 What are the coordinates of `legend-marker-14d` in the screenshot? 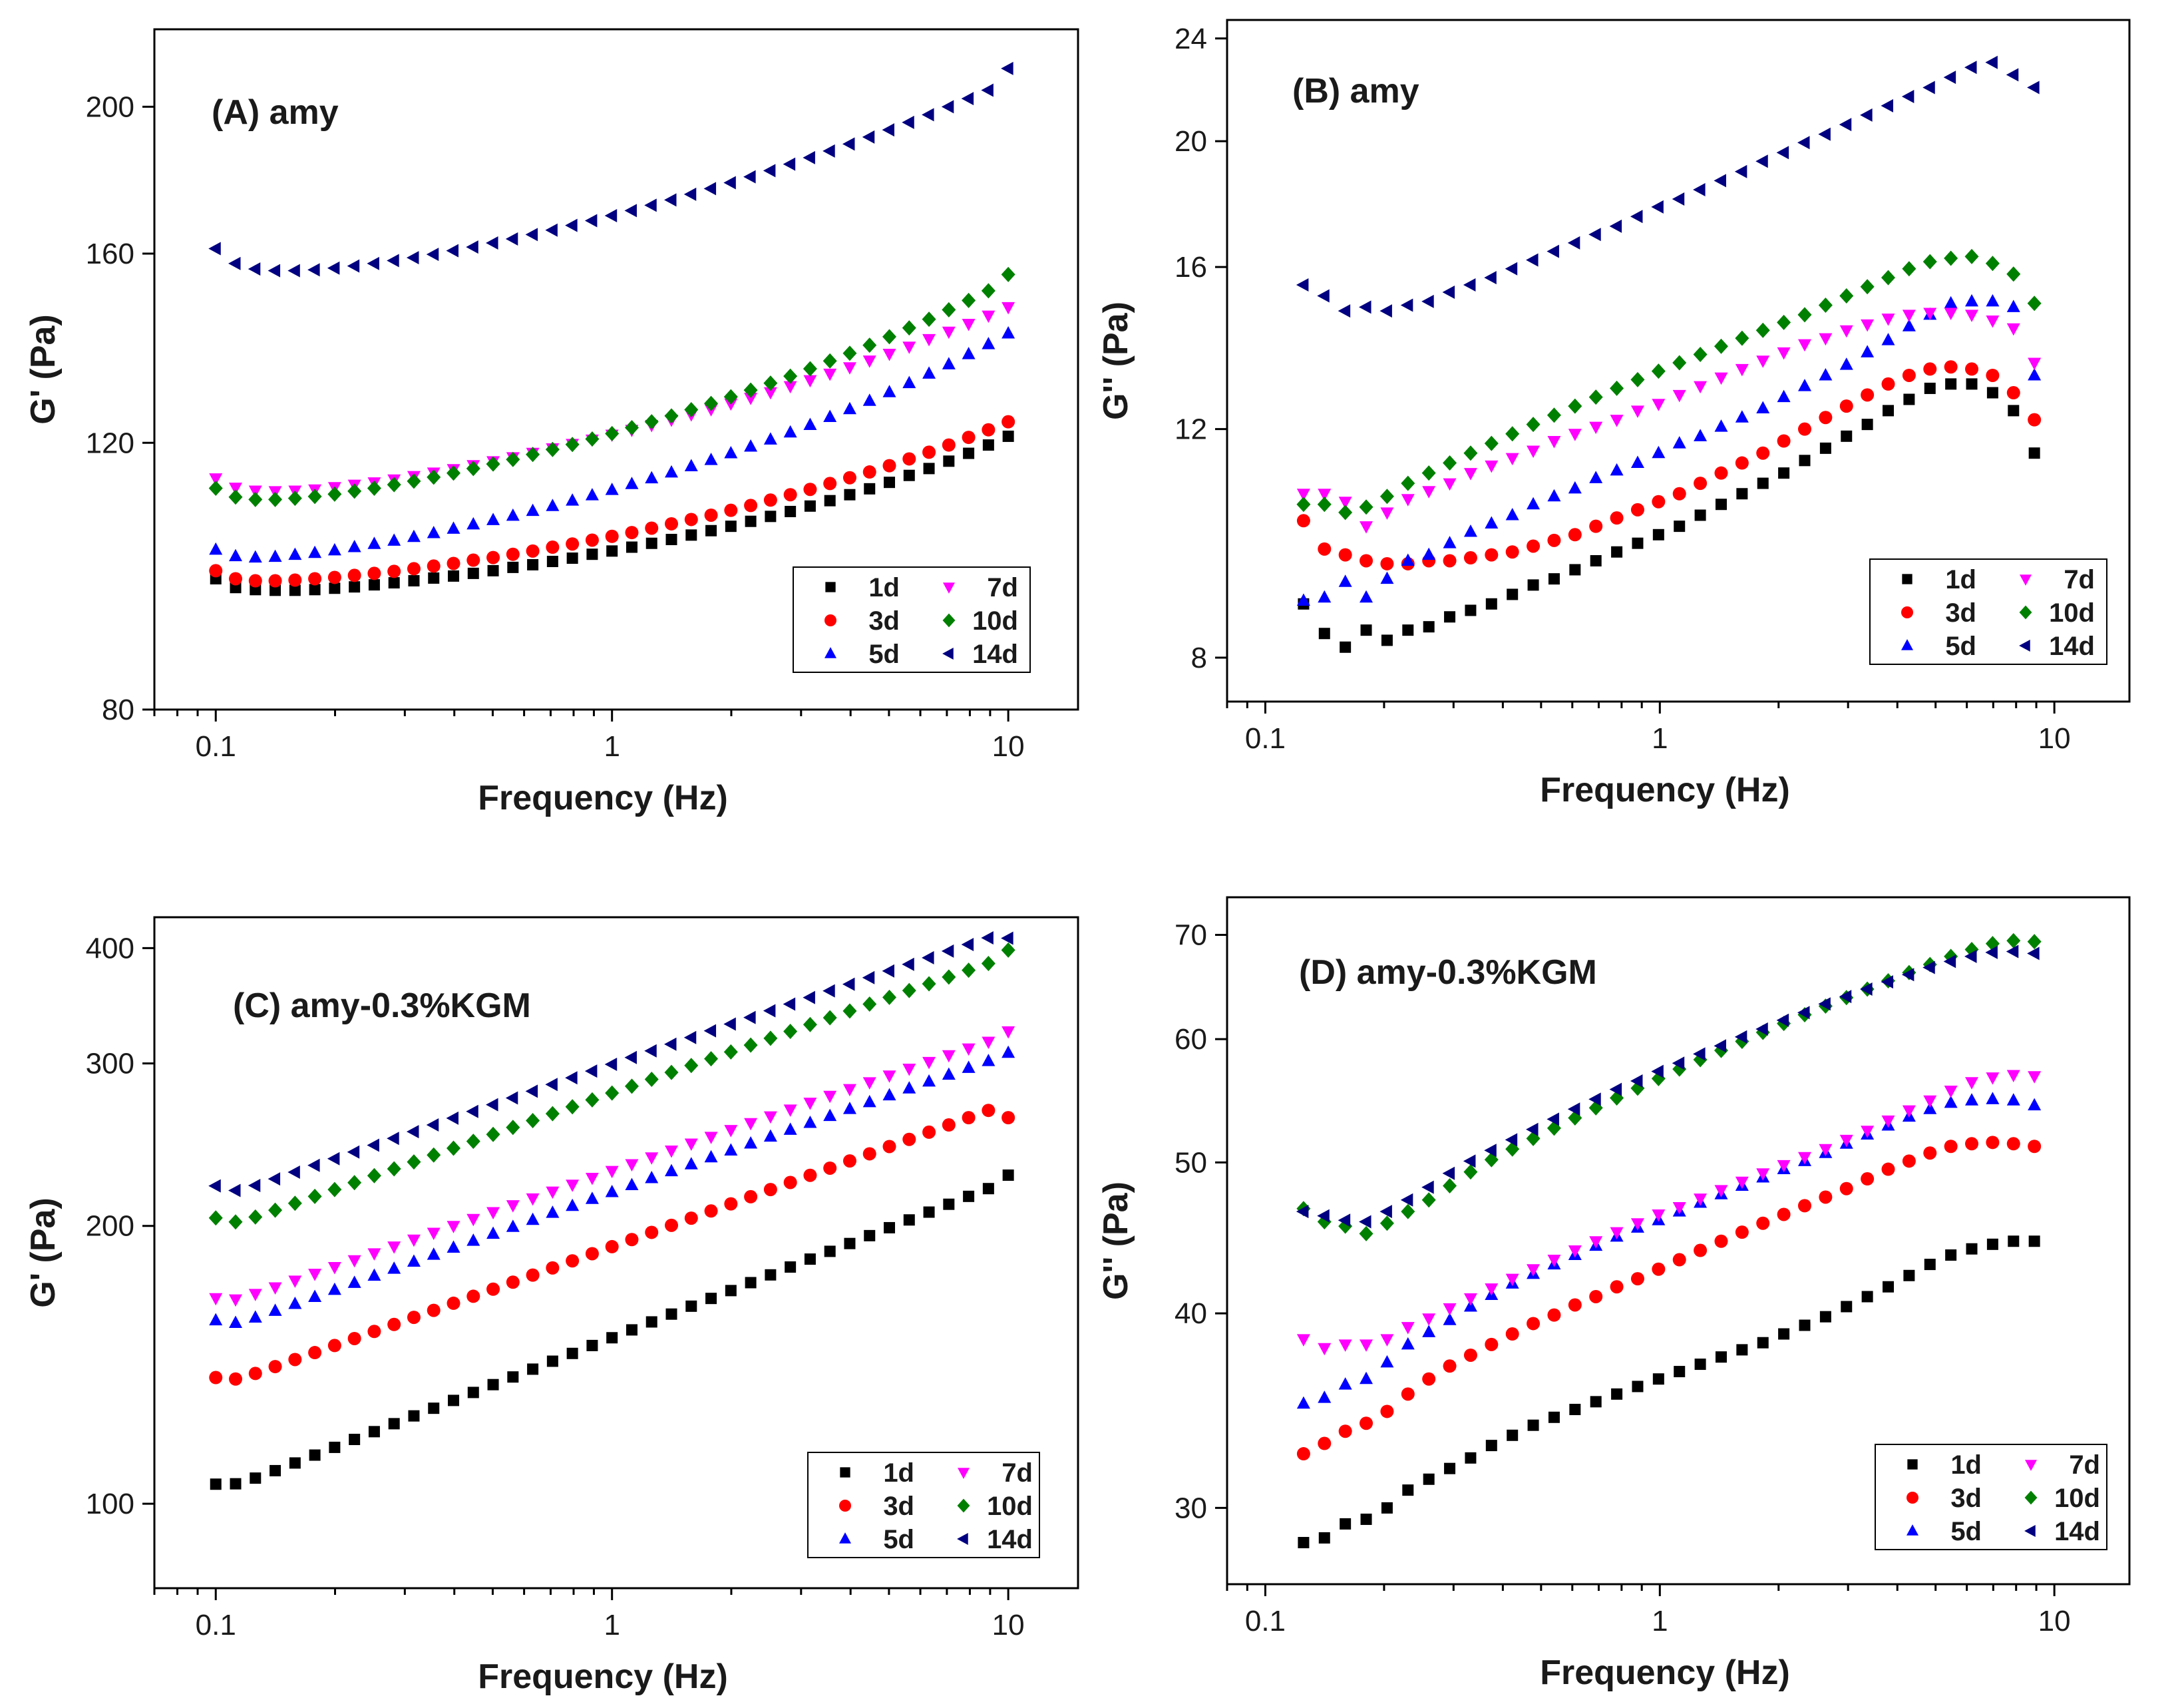 It's located at (2024, 646).